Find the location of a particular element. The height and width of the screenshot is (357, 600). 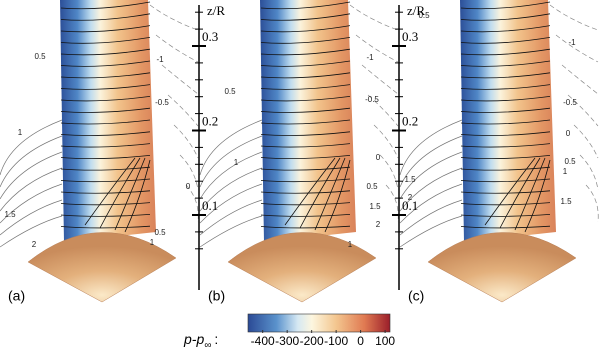

colorbar-tick-label: -100 is located at coordinates (336, 341).